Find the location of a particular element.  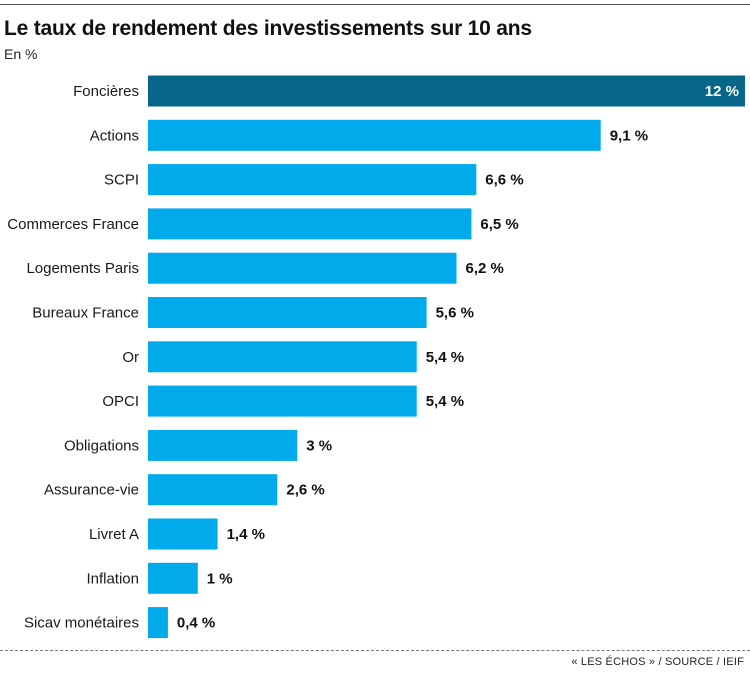

source-credit: « LES ÉCHOS » / SOURCE / IEIF is located at coordinates (657, 662).